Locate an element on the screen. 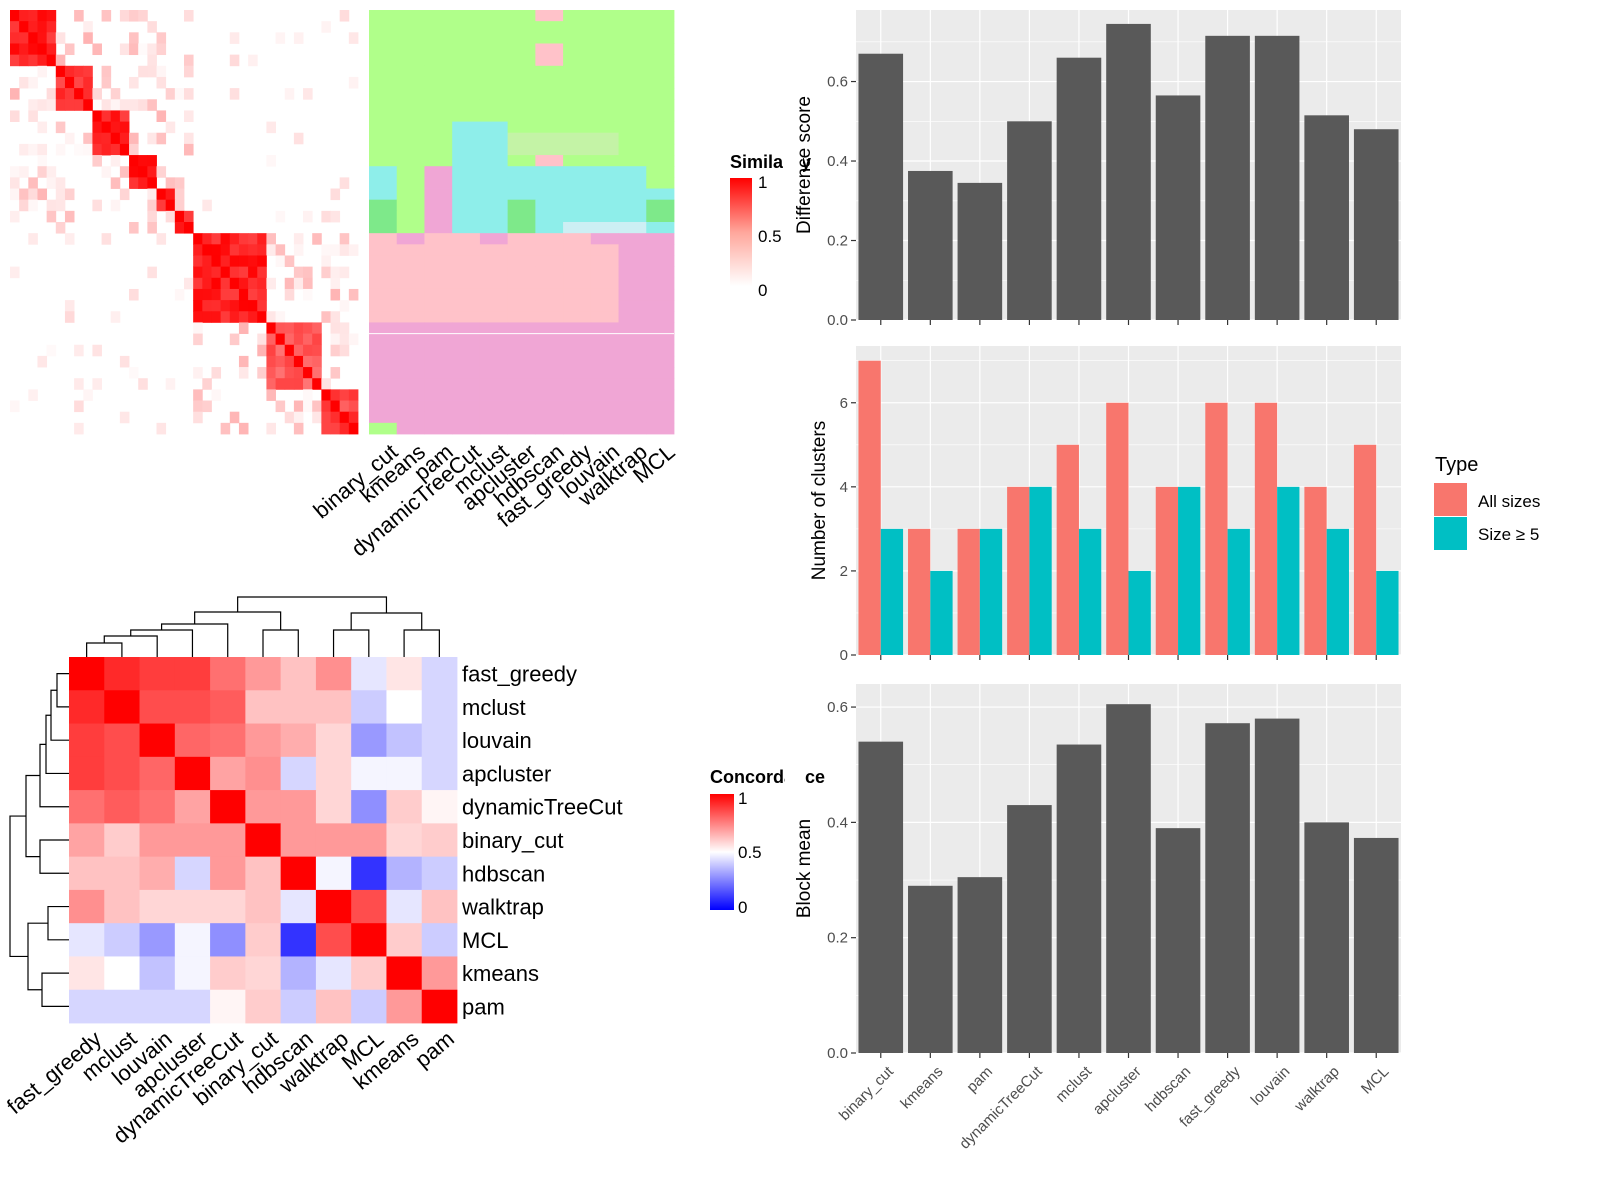 Image resolution: width=1600 pixels, height=1200 pixels. y-tick-label: 0.6 is located at coordinates (837, 82).